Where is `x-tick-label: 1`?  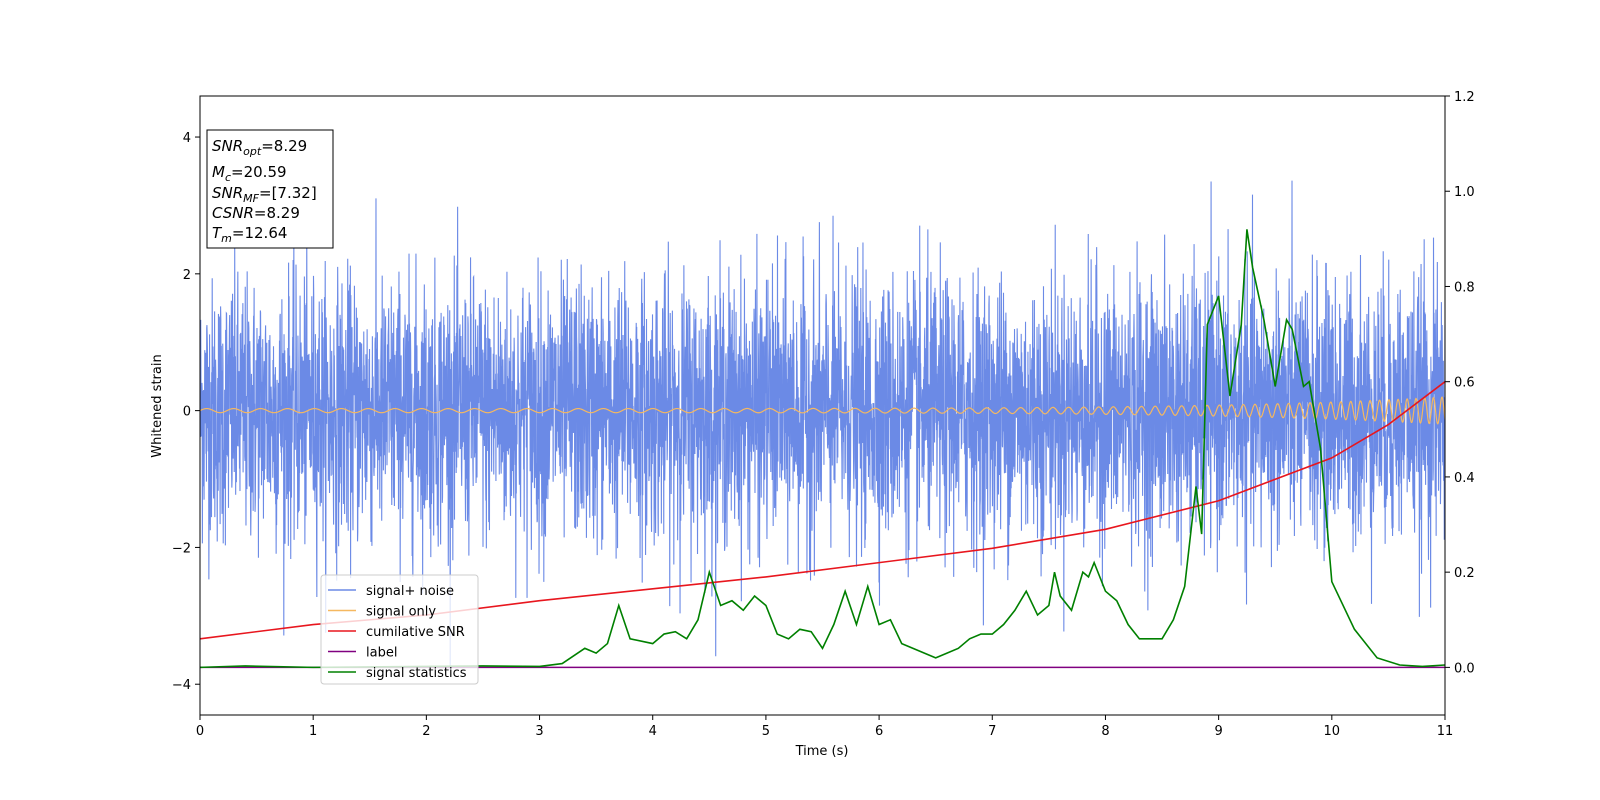
x-tick-label: 1 is located at coordinates (313, 731).